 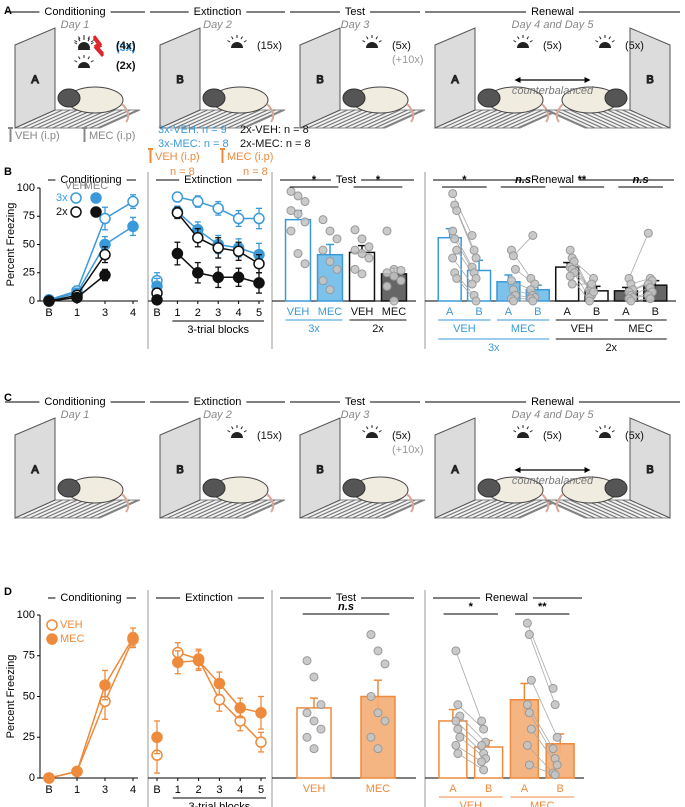 I want to click on x-tick-label: 2, so click(x=198, y=313).